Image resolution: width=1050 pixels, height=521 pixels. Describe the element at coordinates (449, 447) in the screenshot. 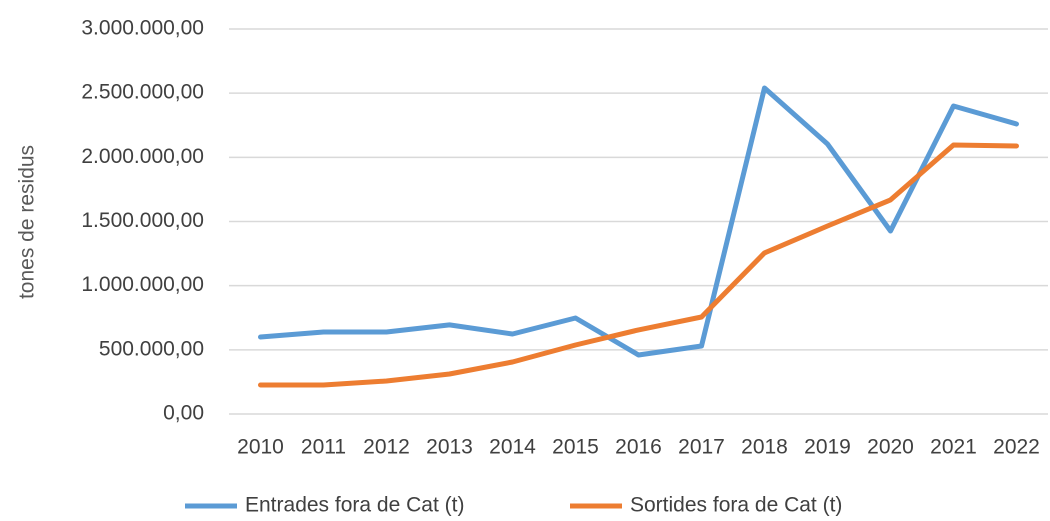

I see `x-tick-label: 2013` at that location.